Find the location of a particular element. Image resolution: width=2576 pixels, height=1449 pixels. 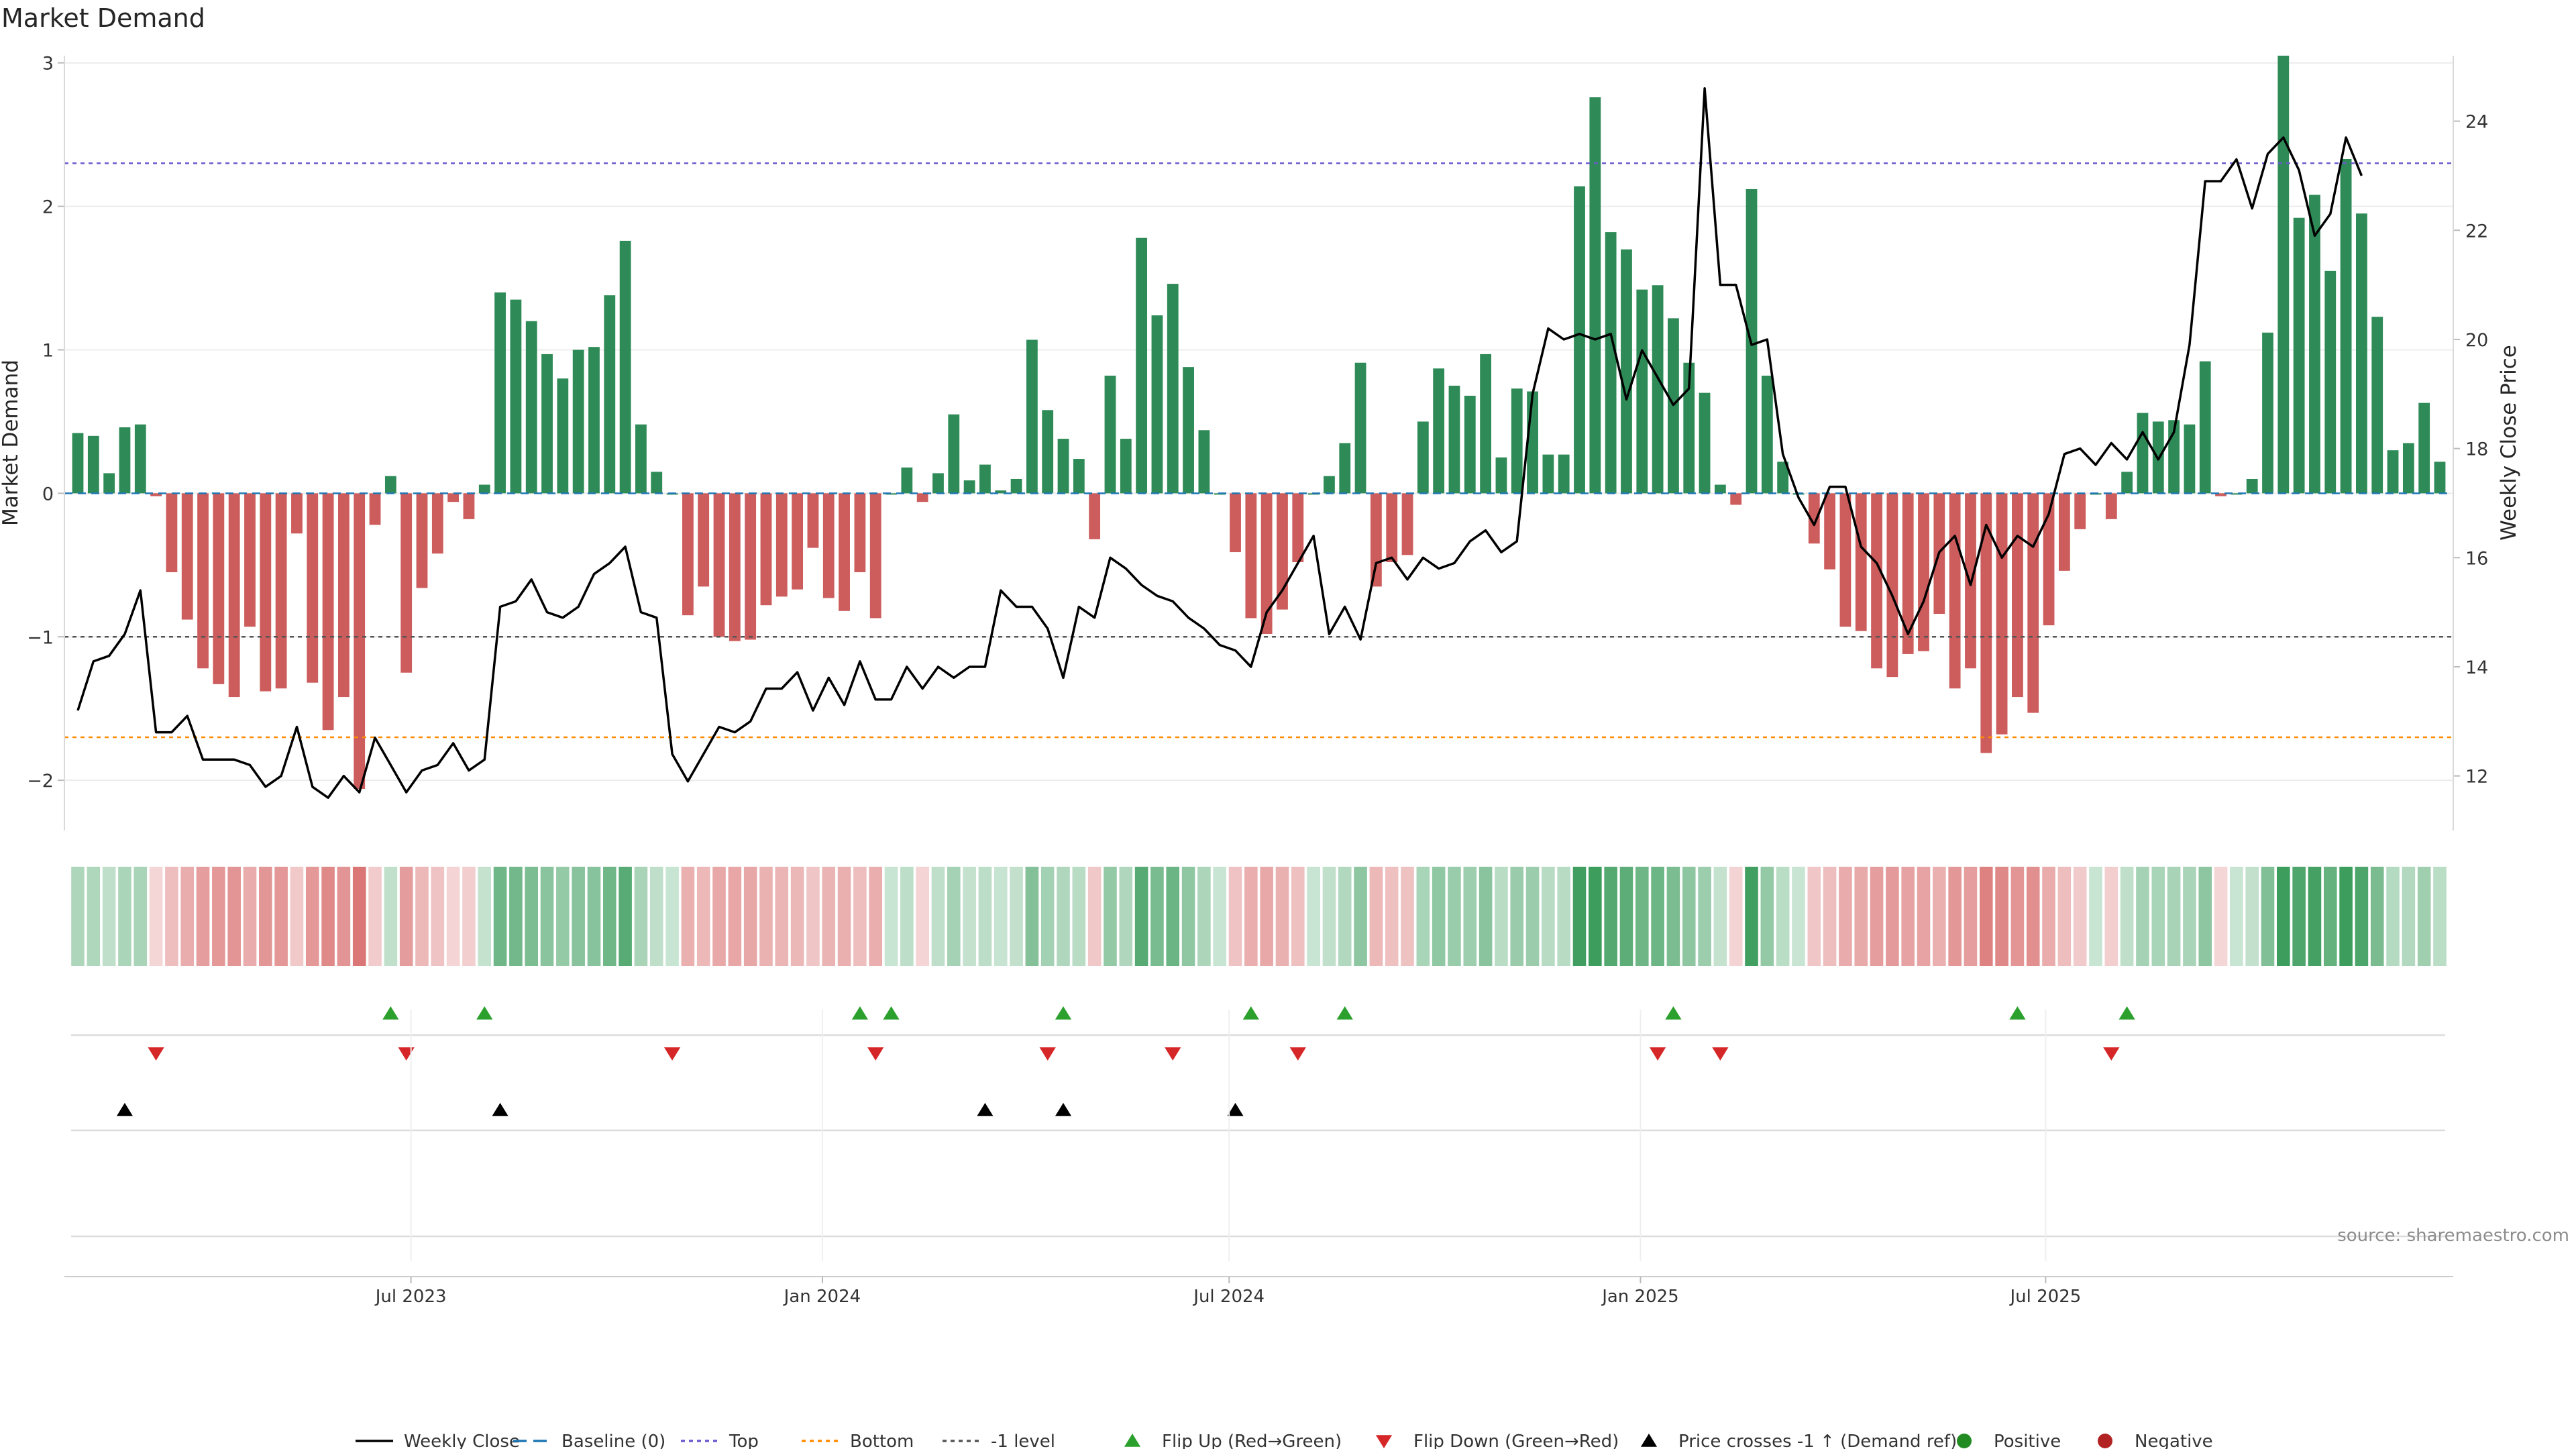

y-axis-label-right: Weekly Close Price is located at coordinates (2509, 443).